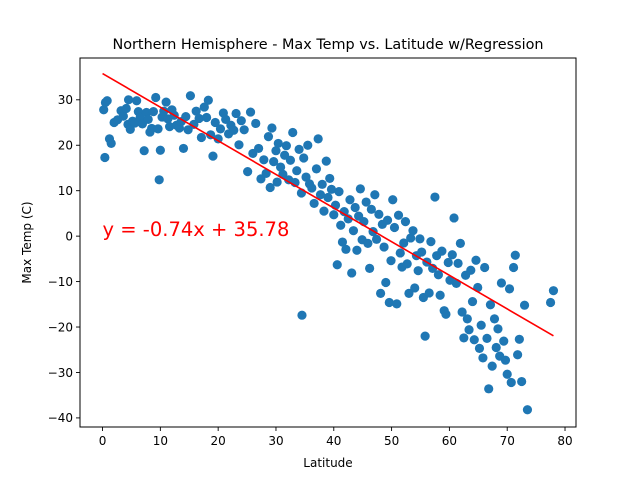 Image resolution: width=640 pixels, height=480 pixels. What do you see at coordinates (103, 441) in the screenshot?
I see `x-tick-label: 0` at bounding box center [103, 441].